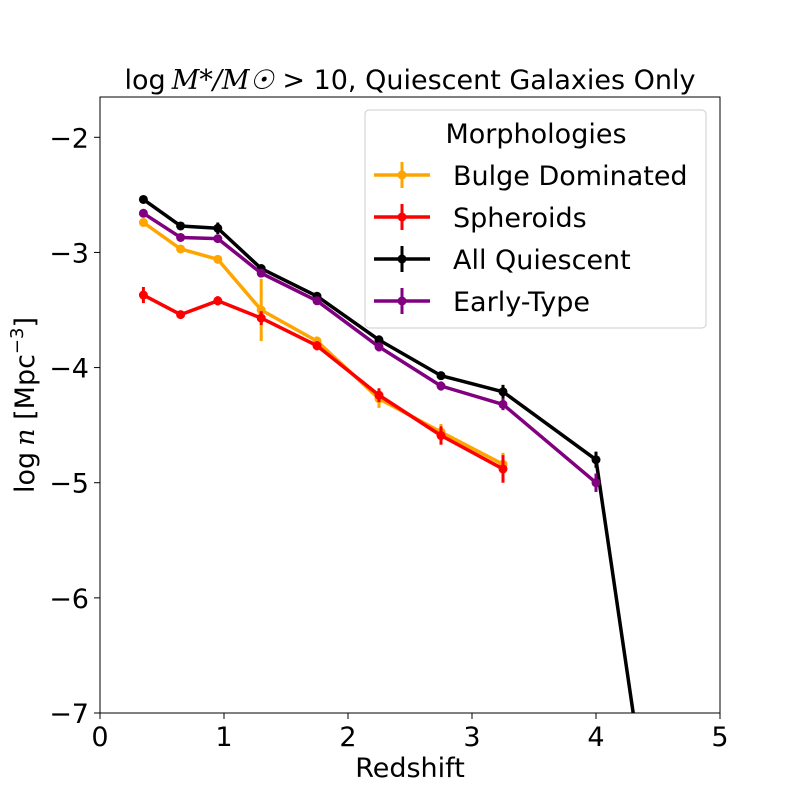 Image resolution: width=800 pixels, height=800 pixels. I want to click on series-line-spheroids, so click(323, 382).